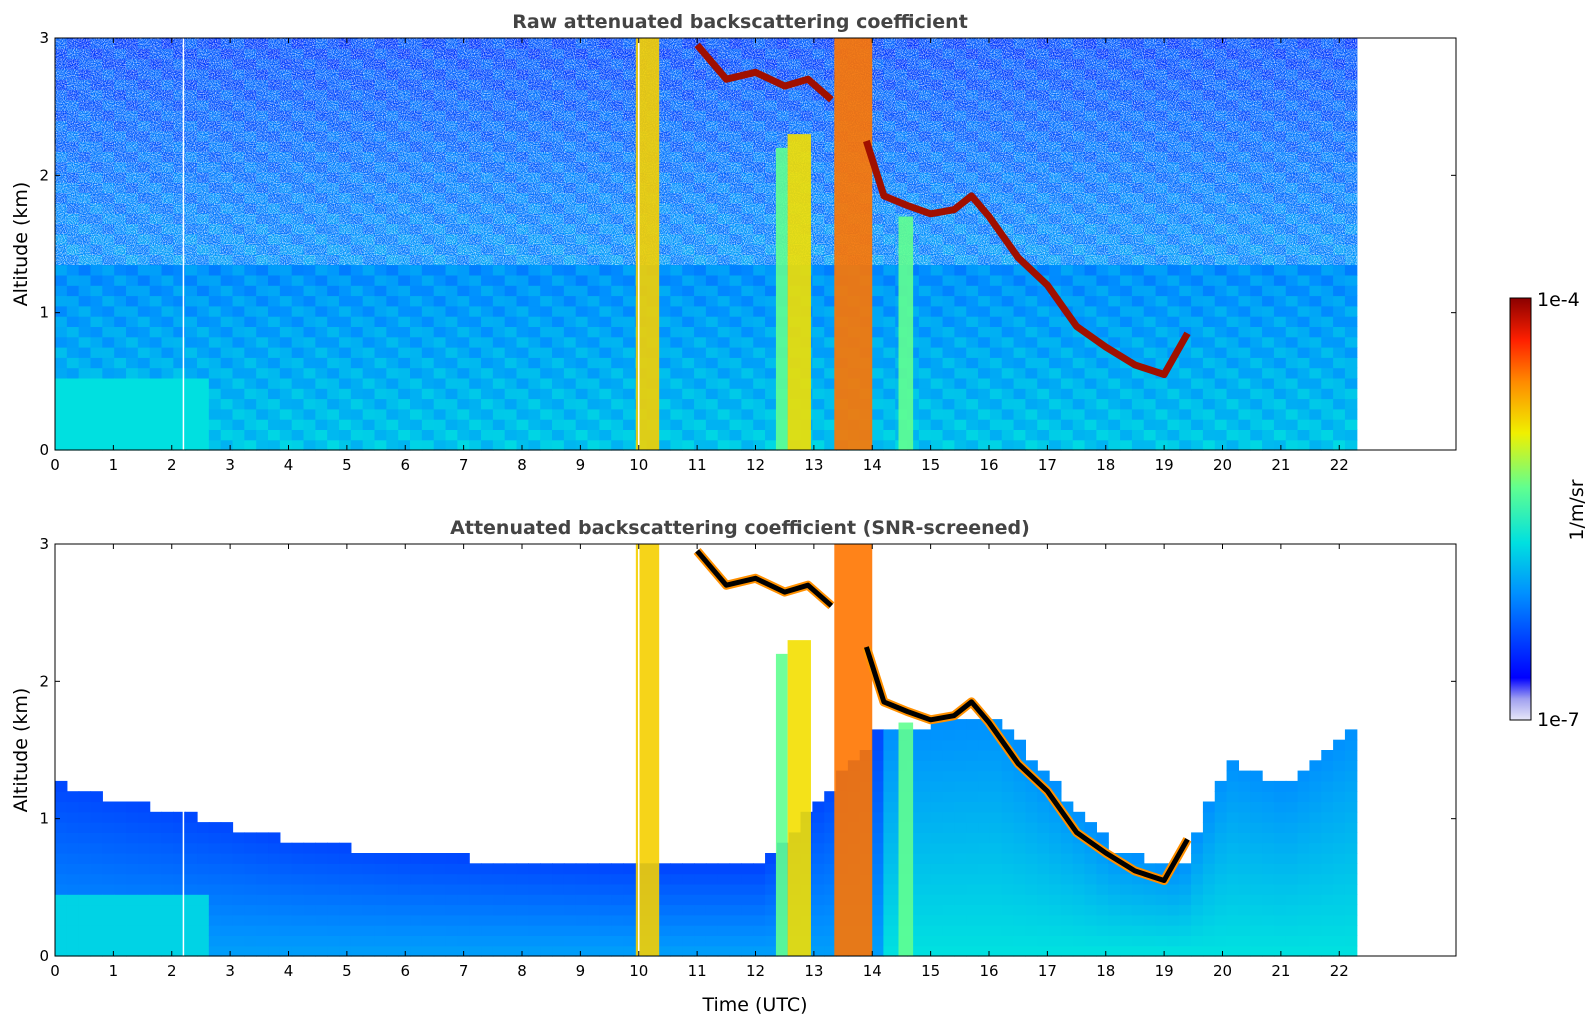 Image resolution: width=1595 pixels, height=1020 pixels. Describe the element at coordinates (1558, 300) in the screenshot. I see `colorbar-max-label: 1e-4` at that location.